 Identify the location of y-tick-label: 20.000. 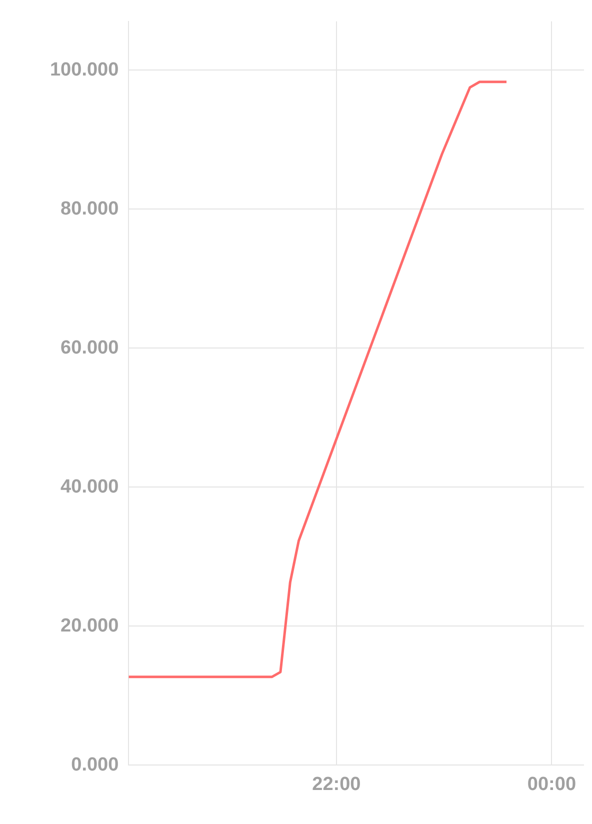
(89, 625).